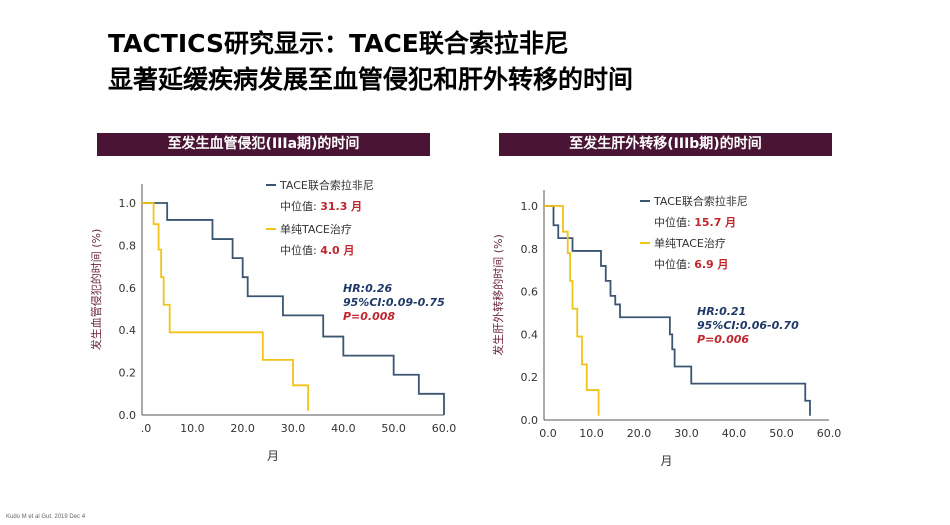  I want to click on hazard-ratio: HR:0.26, so click(368, 288).